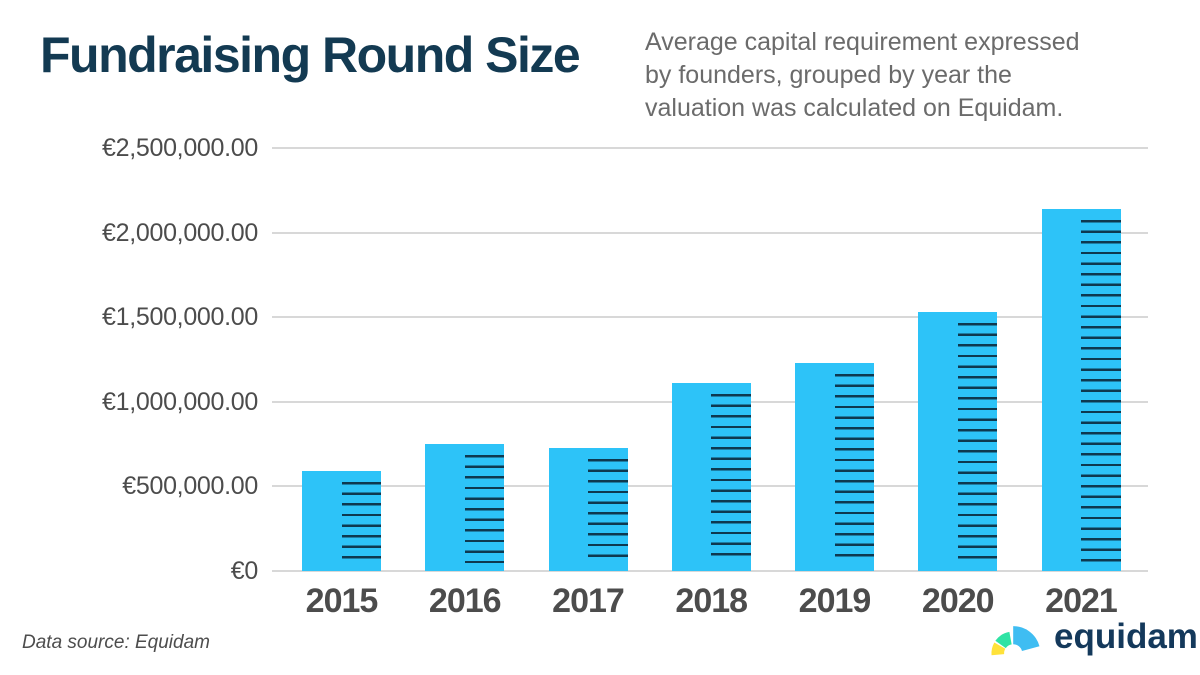 The width and height of the screenshot is (1200, 675). What do you see at coordinates (958, 601) in the screenshot?
I see `x-tick-label: 2020` at bounding box center [958, 601].